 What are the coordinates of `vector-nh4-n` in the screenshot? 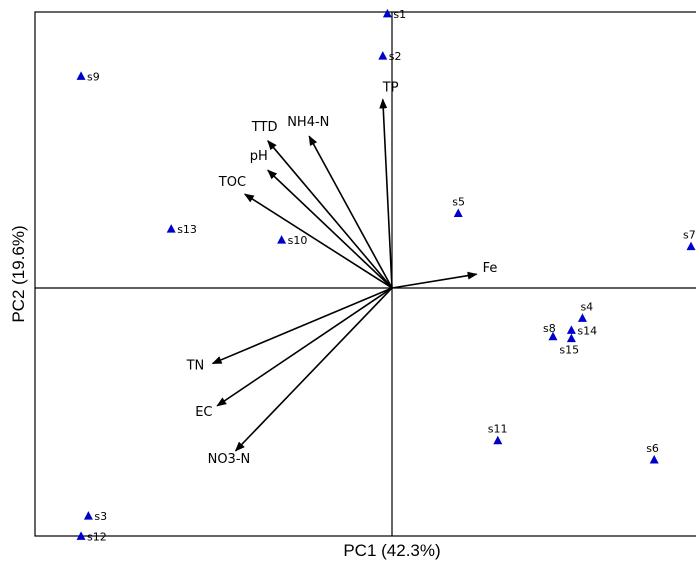 It's located at (350, 212).